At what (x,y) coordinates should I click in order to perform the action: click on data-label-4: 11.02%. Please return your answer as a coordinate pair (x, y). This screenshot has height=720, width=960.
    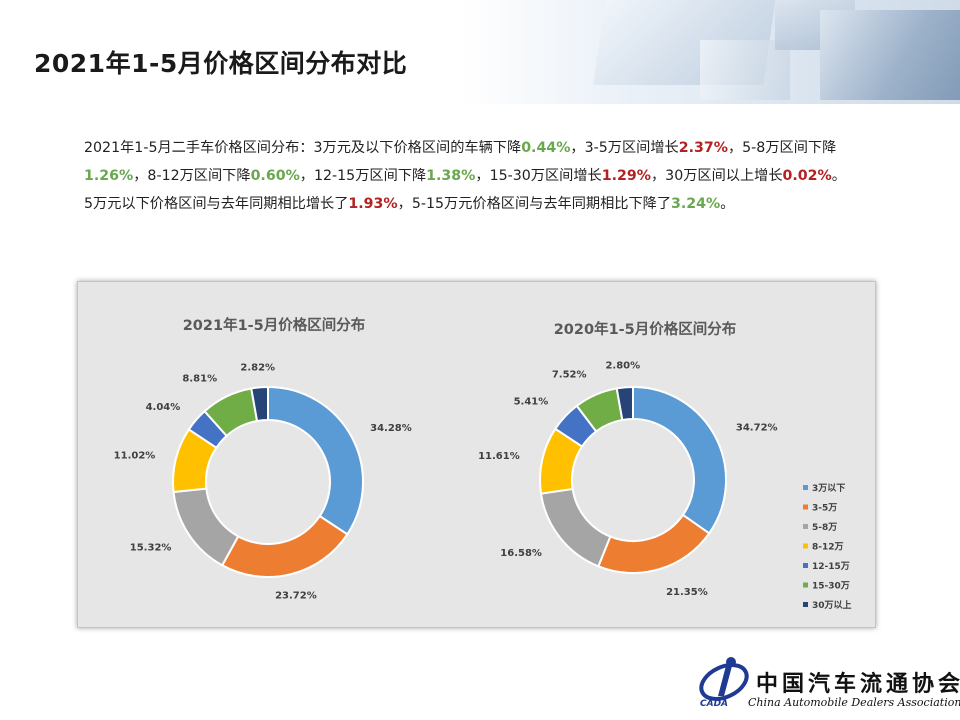
    Looking at the image, I should click on (135, 455).